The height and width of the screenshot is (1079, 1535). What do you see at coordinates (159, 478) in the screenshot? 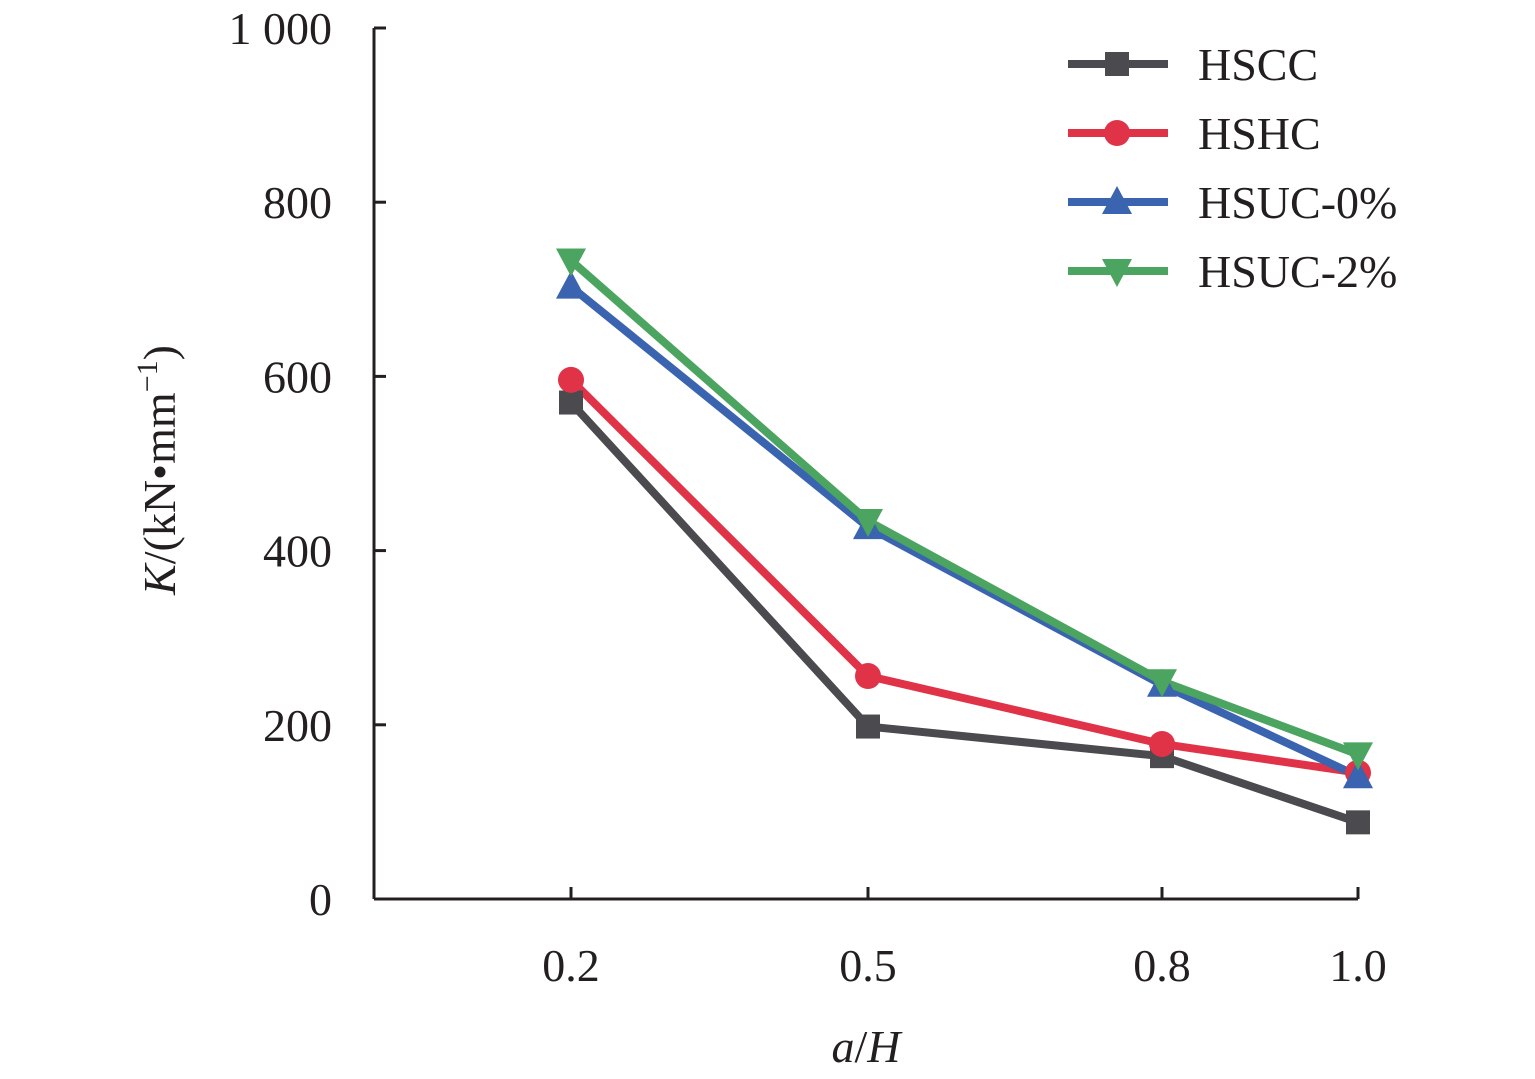
I see `y-axis-label-unit: /(kN•mm` at bounding box center [159, 478].